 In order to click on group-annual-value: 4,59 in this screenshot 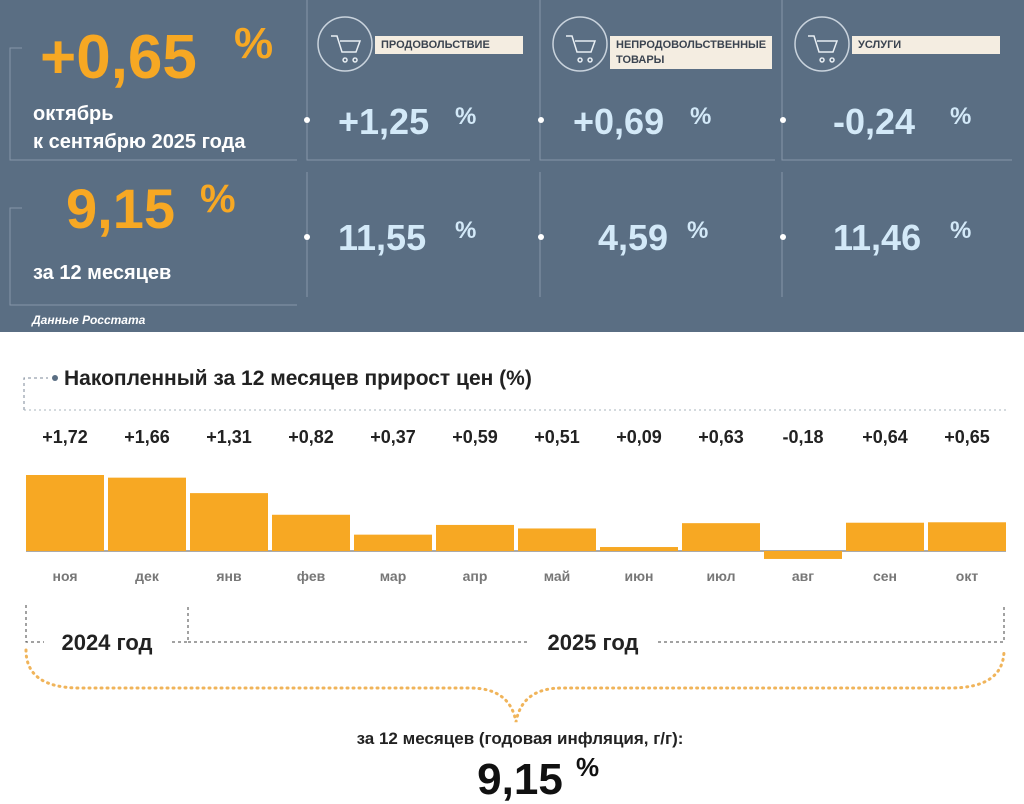, I will do `click(633, 237)`.